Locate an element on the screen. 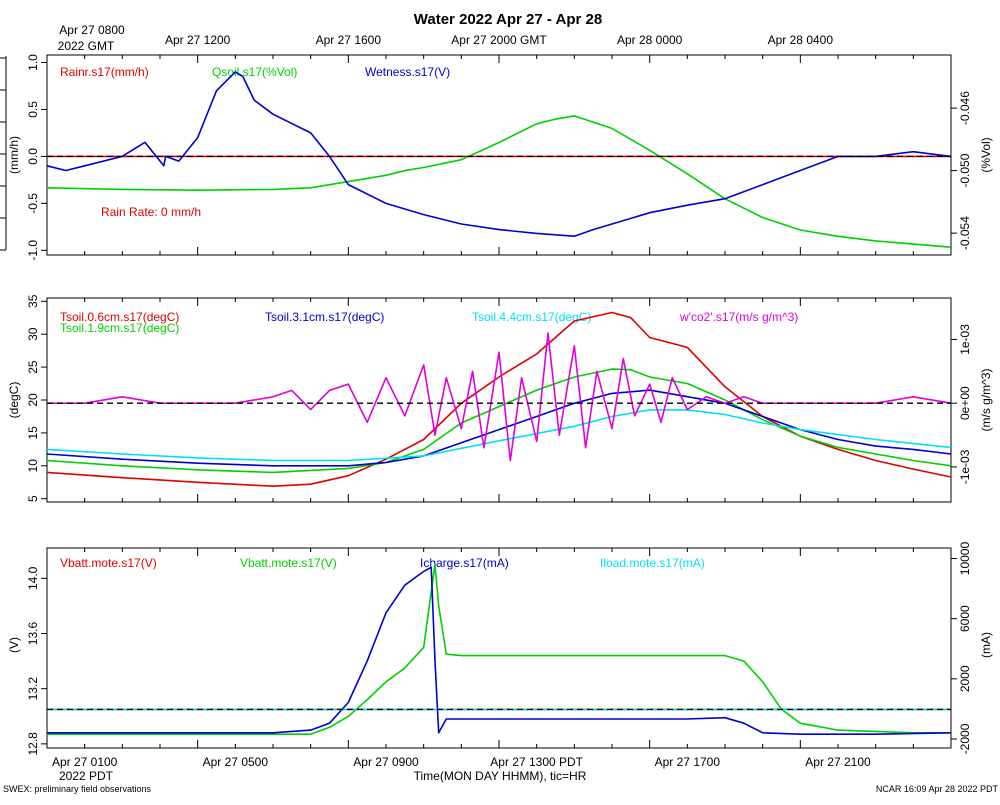  right-tick-label-soil-temperature: -1e-03 is located at coordinates (965, 466).